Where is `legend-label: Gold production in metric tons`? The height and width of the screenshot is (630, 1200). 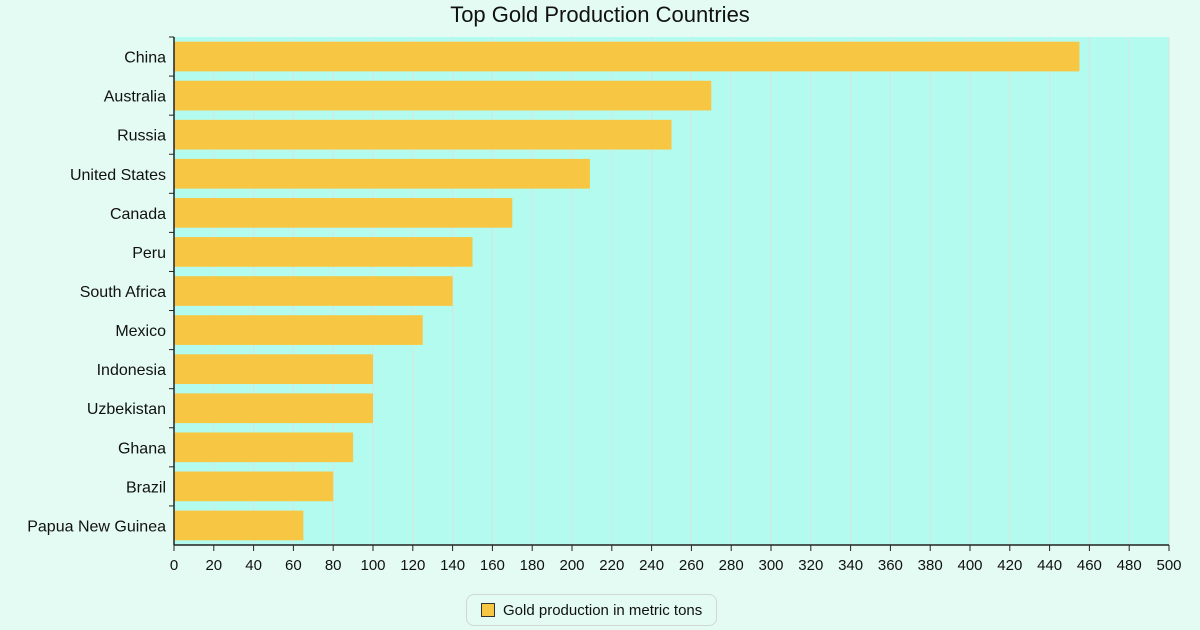
legend-label: Gold production in metric tons is located at coordinates (603, 610).